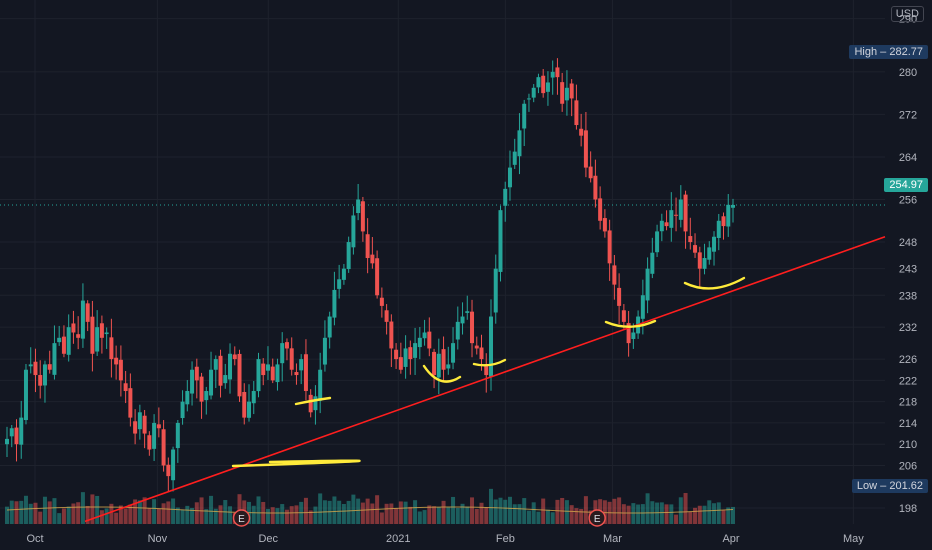 Image resolution: width=932 pixels, height=550 pixels. What do you see at coordinates (867, 486) in the screenshot?
I see `low-tag-label: Low` at bounding box center [867, 486].